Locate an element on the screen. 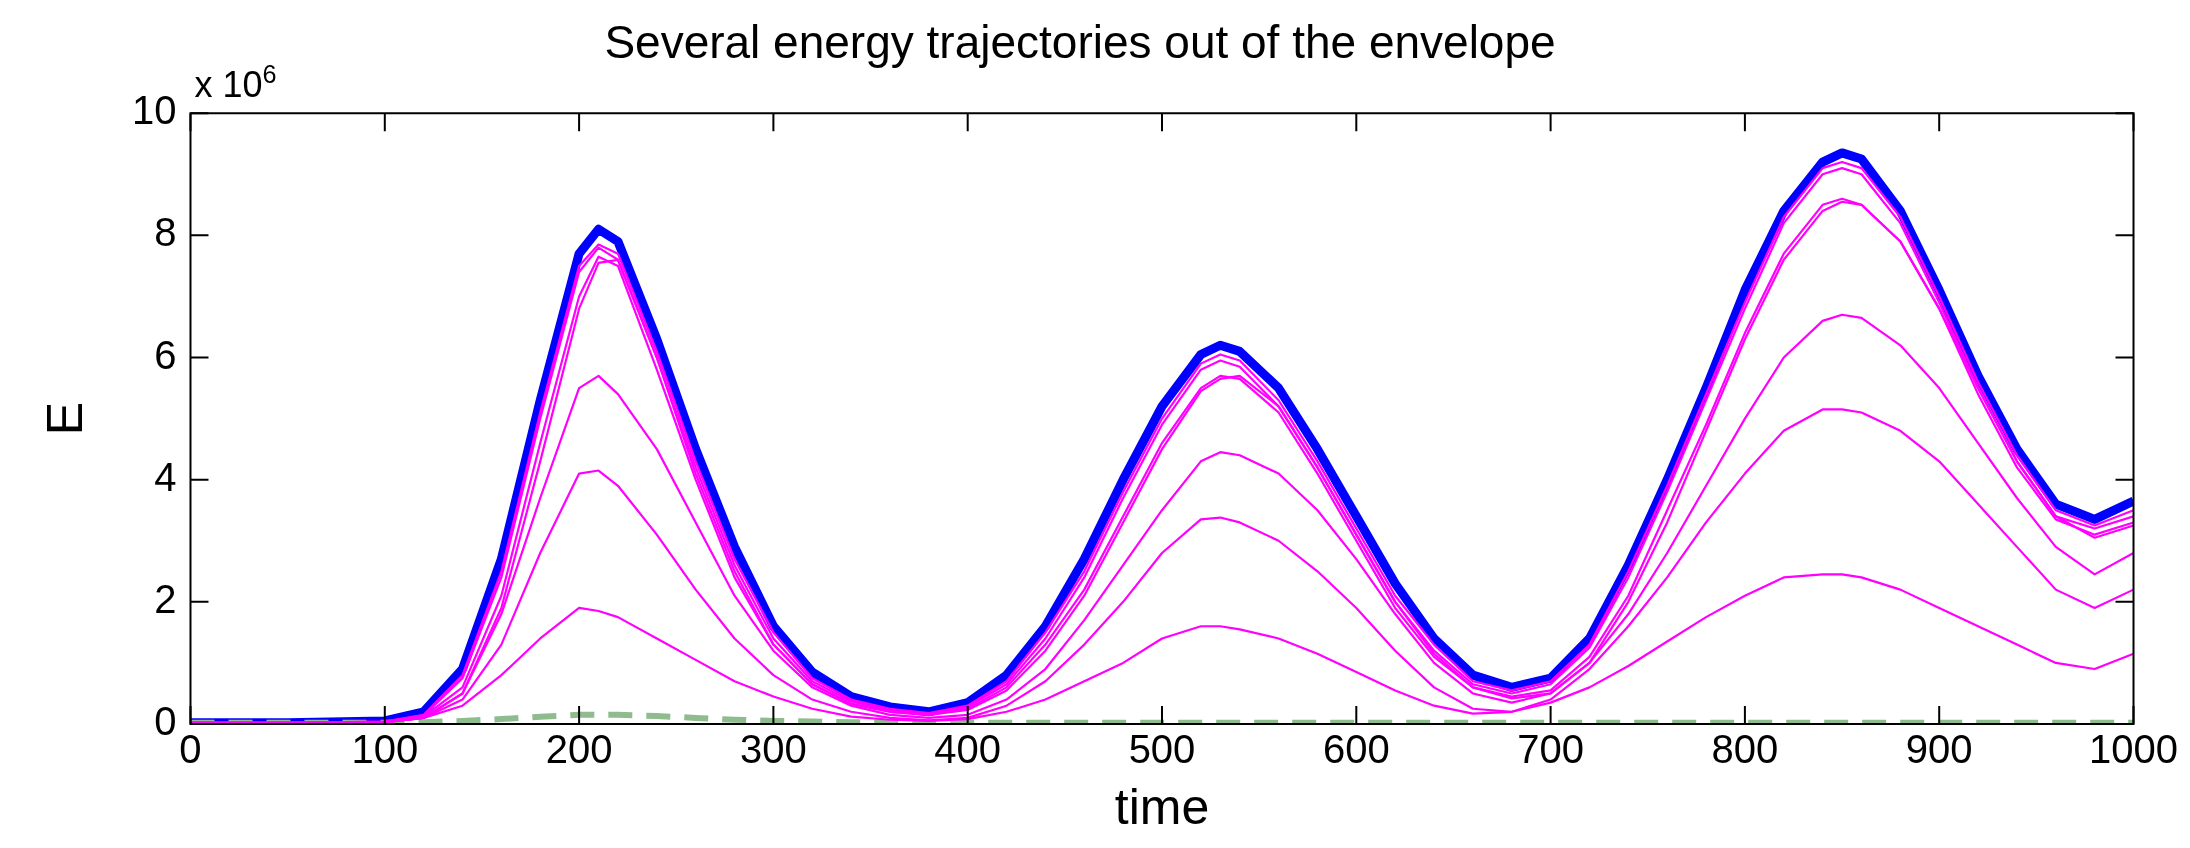 The width and height of the screenshot is (2190, 848). x-tick-label: 100 is located at coordinates (385, 749).